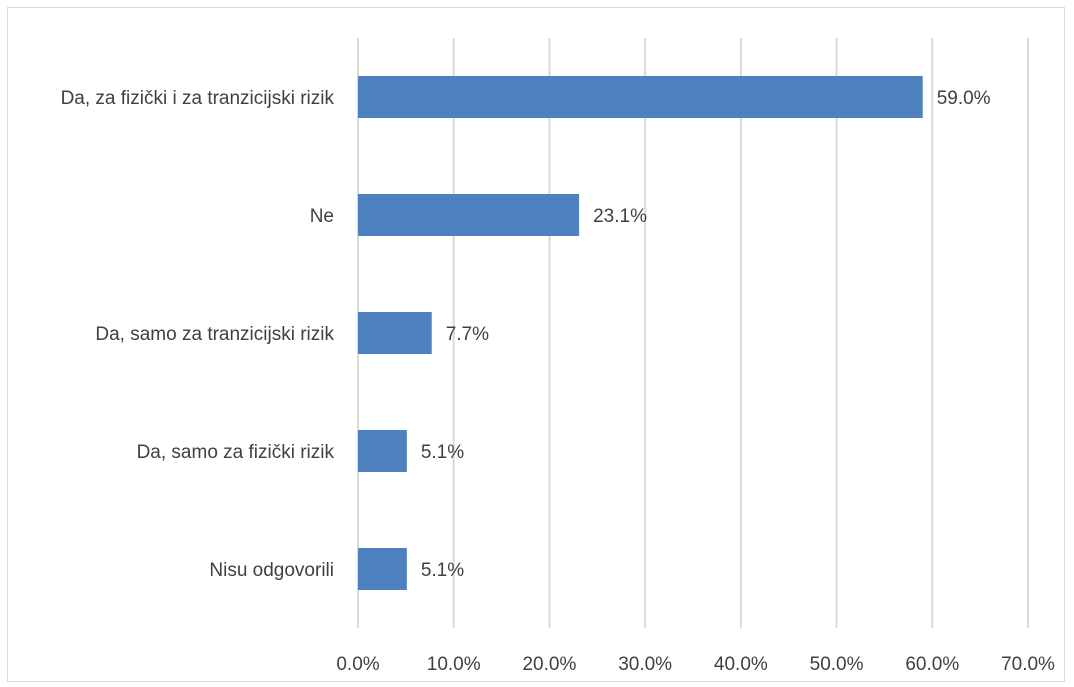 This screenshot has width=1074, height=687. What do you see at coordinates (620, 216) in the screenshot?
I see `data-label: 23.1%` at bounding box center [620, 216].